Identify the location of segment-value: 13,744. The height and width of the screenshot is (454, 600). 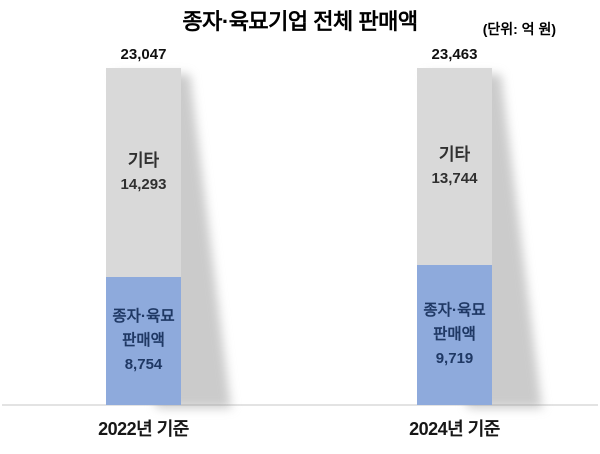
(454, 178).